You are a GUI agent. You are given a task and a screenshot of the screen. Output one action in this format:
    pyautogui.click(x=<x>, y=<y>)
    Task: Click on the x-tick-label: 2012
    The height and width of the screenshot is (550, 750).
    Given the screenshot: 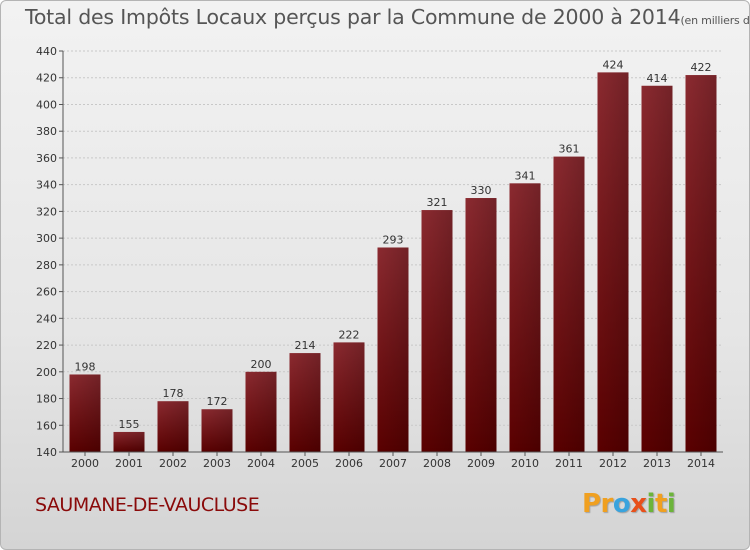 What is the action you would take?
    pyautogui.click(x=613, y=463)
    